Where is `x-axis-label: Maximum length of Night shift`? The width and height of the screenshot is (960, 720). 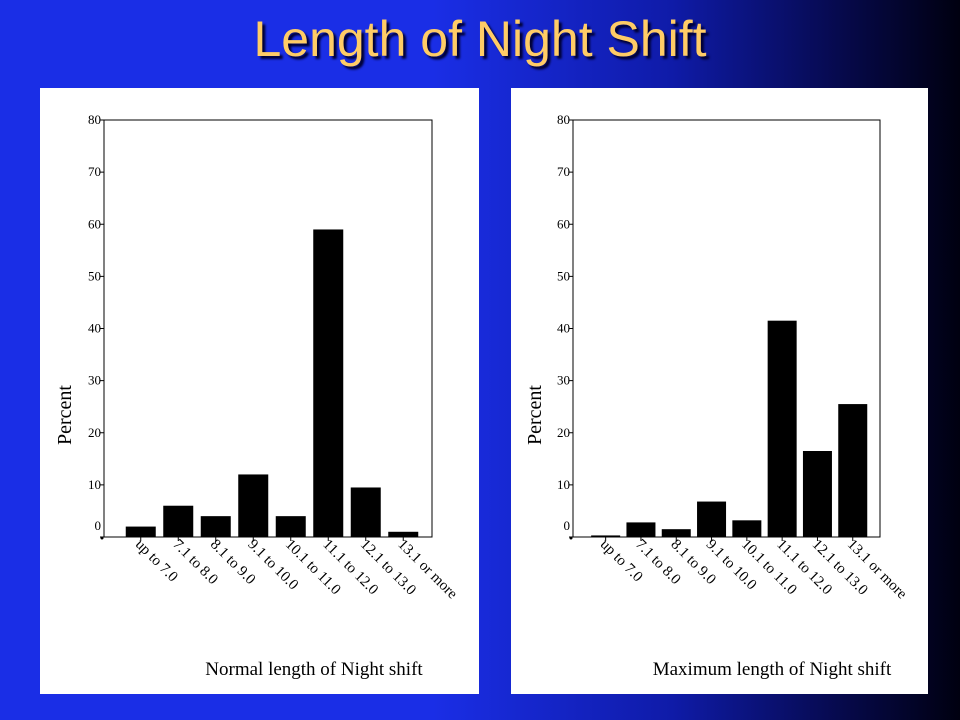 x-axis-label: Maximum length of Night shift is located at coordinates (772, 669).